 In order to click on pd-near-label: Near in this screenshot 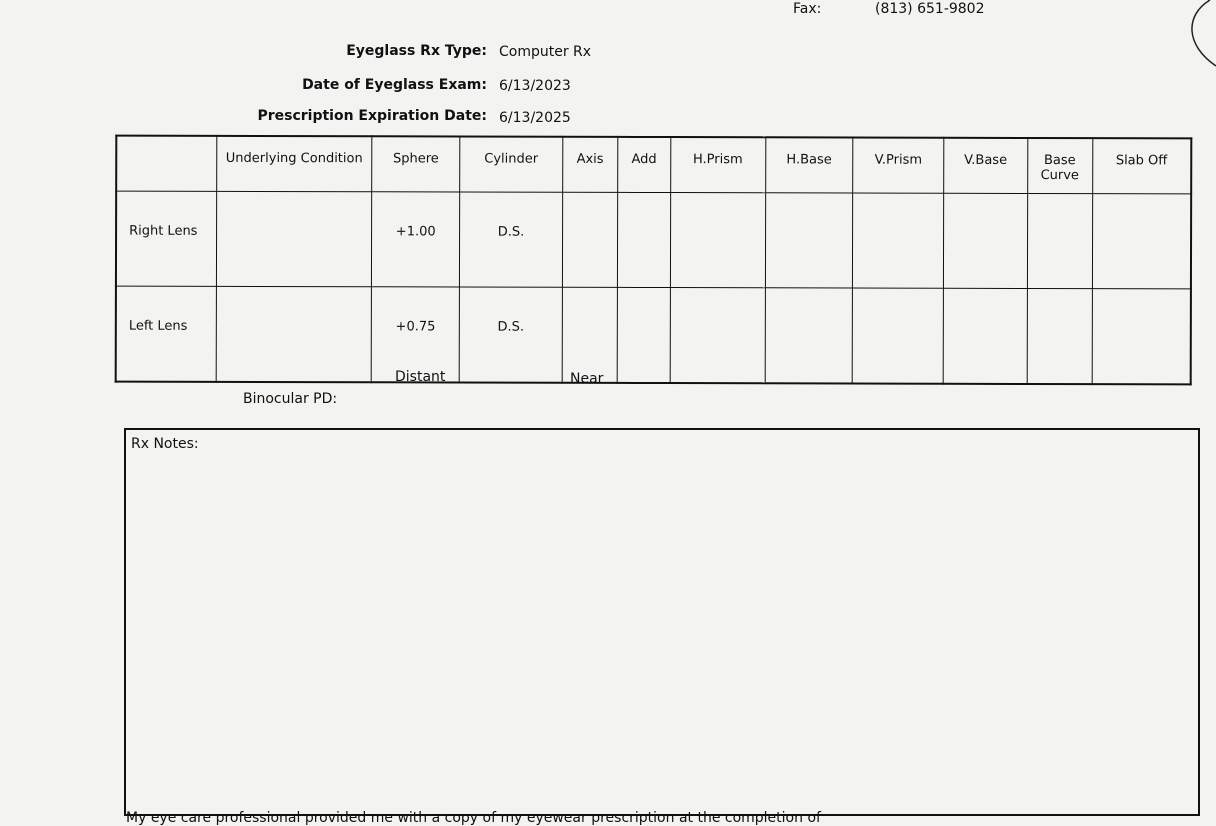, I will do `click(587, 379)`.